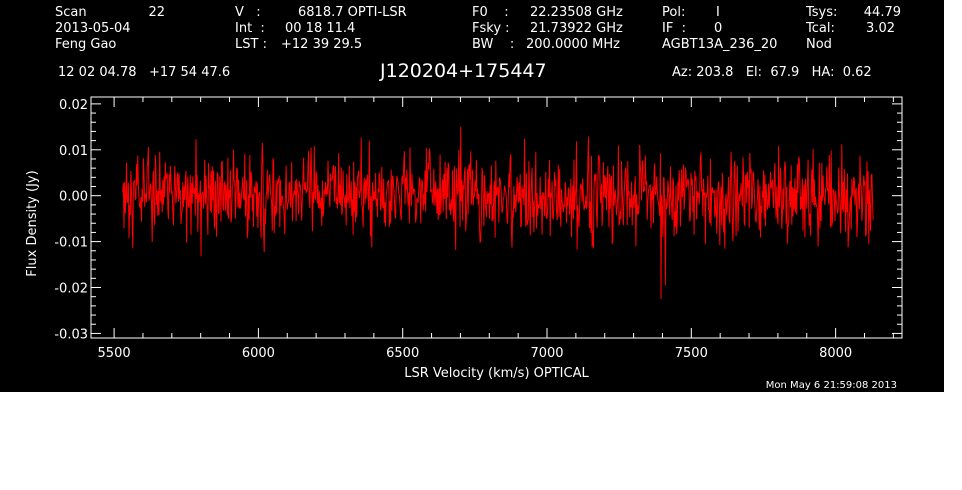  Describe the element at coordinates (820, 28) in the screenshot. I see `tcal-label: Tcal:` at that location.